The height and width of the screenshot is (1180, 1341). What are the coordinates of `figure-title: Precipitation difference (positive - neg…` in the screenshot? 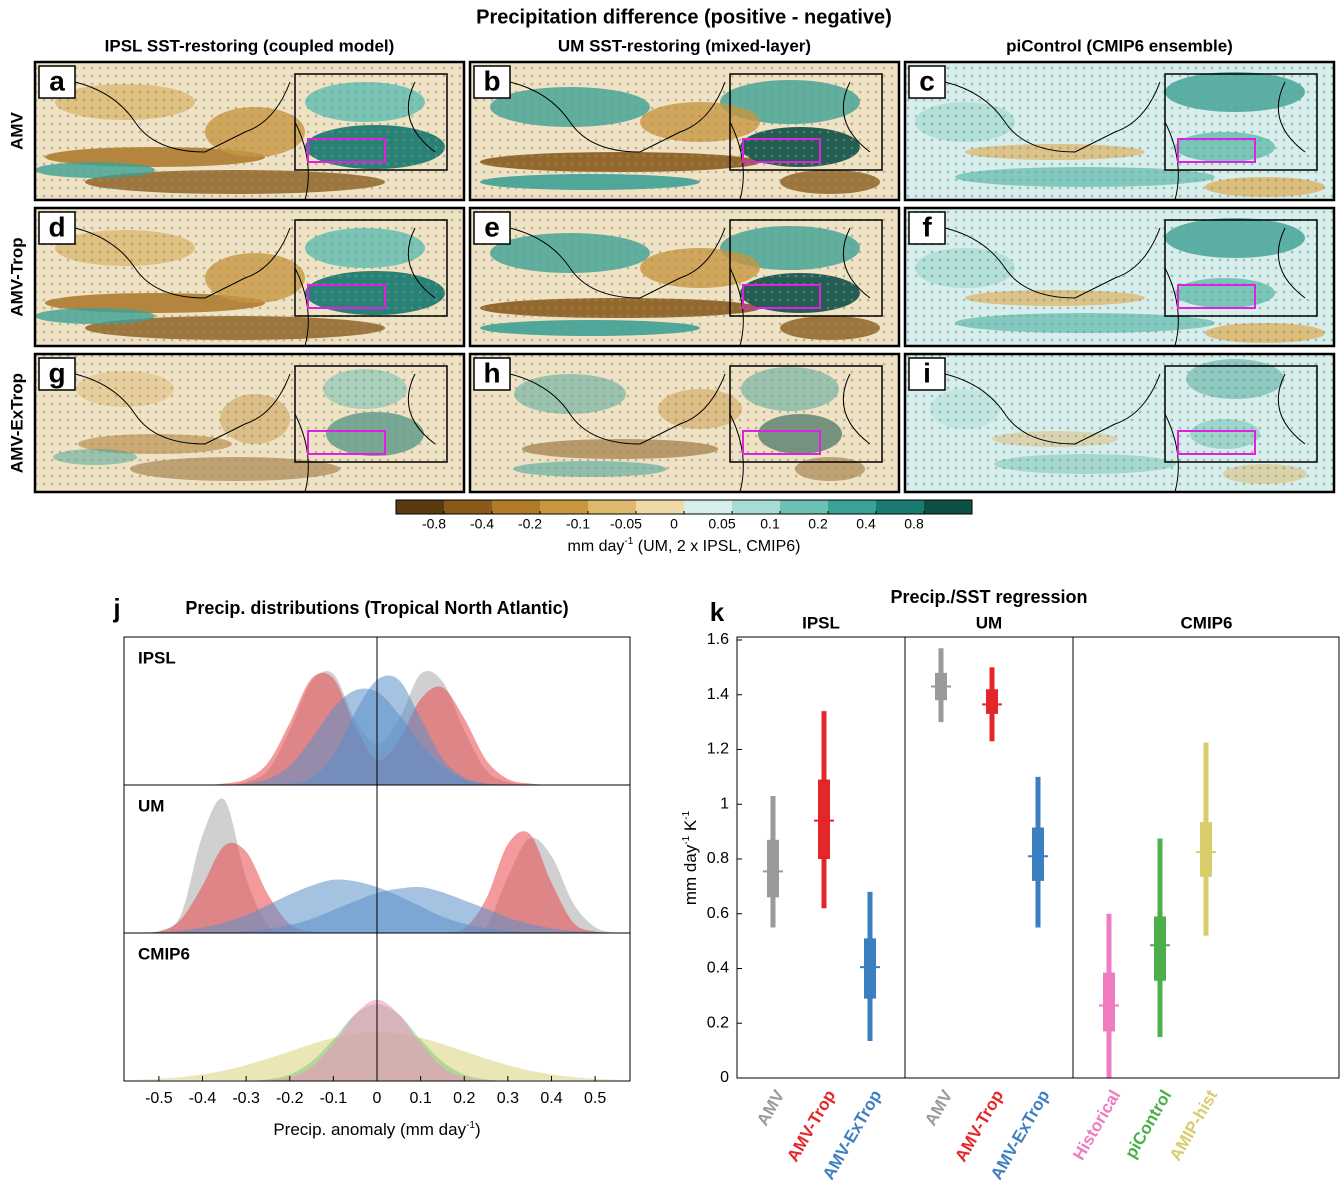 It's located at (684, 17).